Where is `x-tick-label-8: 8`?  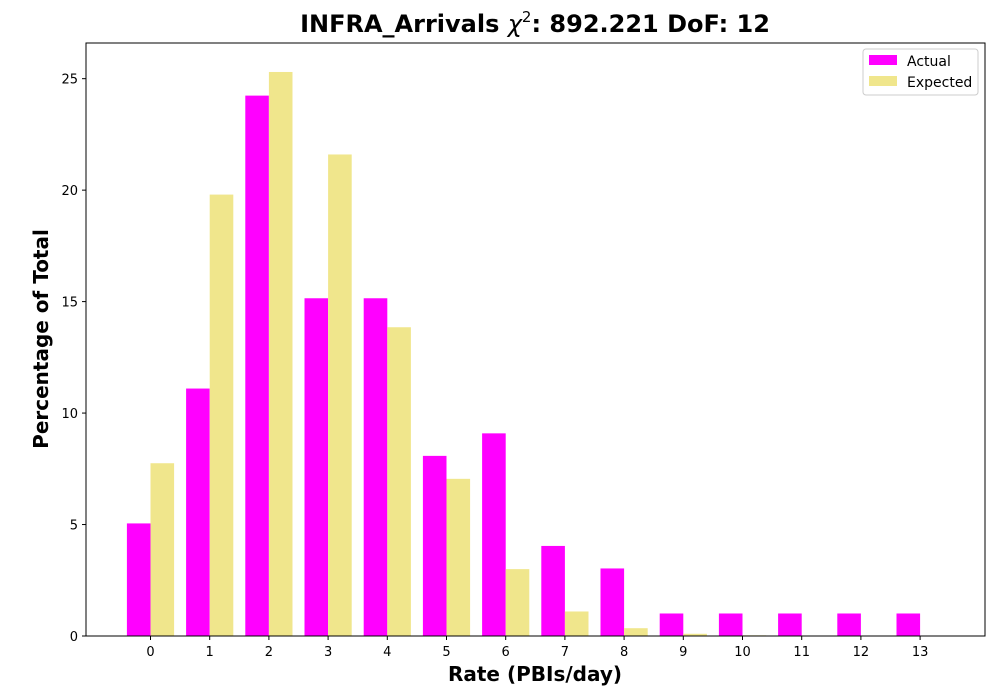
x-tick-label-8: 8 is located at coordinates (624, 652).